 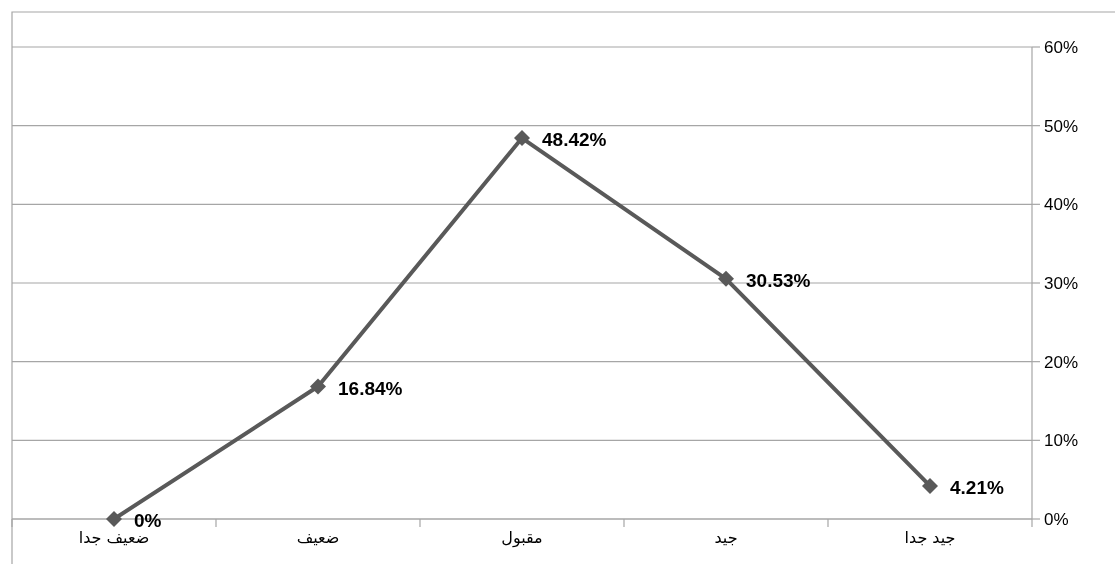 I want to click on y-tick-label: 40%, so click(x=1061, y=205).